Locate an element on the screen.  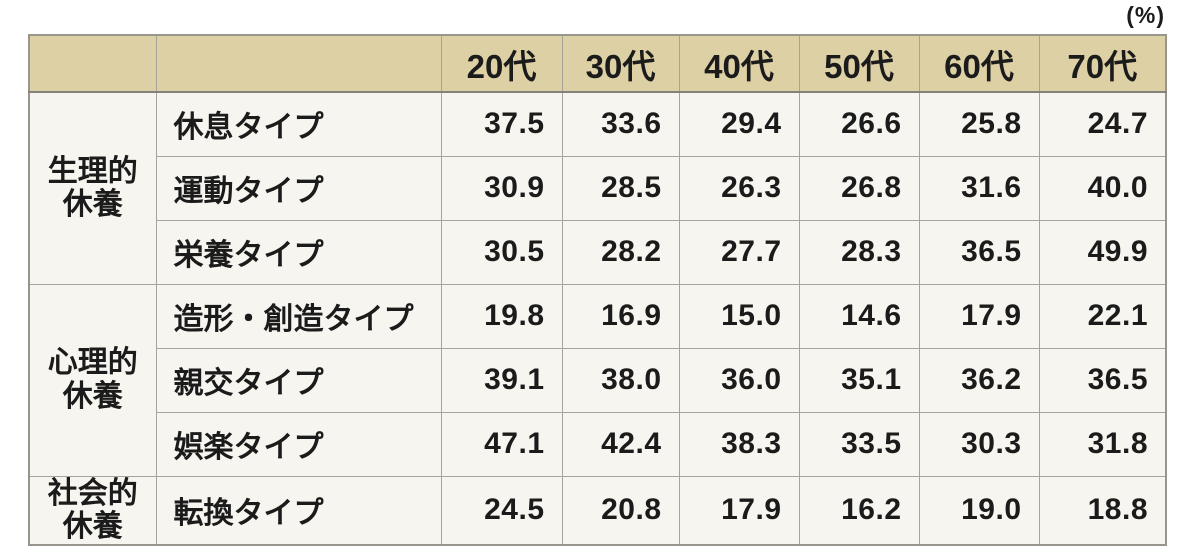
value-cell: 38.3 is located at coordinates (739, 444).